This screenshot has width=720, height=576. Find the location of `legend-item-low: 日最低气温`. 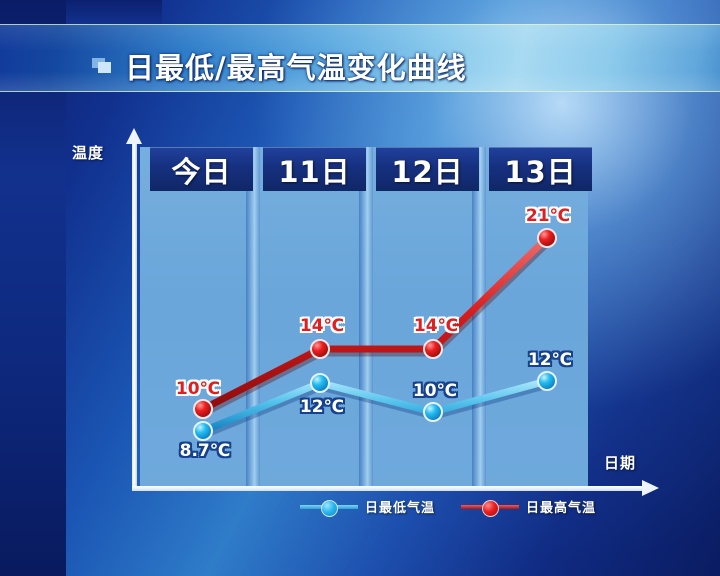

legend-item-low: 日最低气温 is located at coordinates (368, 507).